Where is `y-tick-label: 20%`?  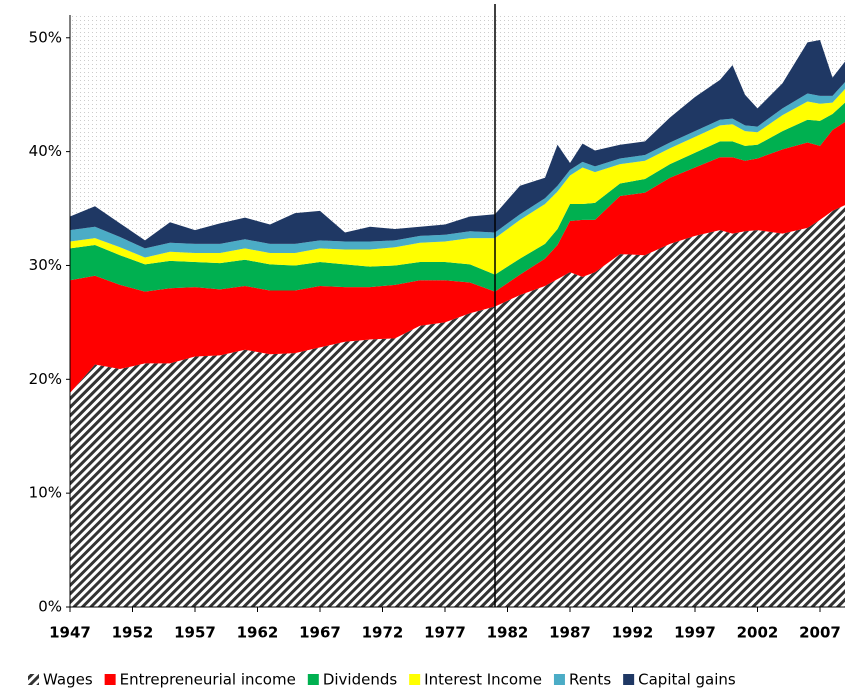 y-tick-label: 20% is located at coordinates (45, 379).